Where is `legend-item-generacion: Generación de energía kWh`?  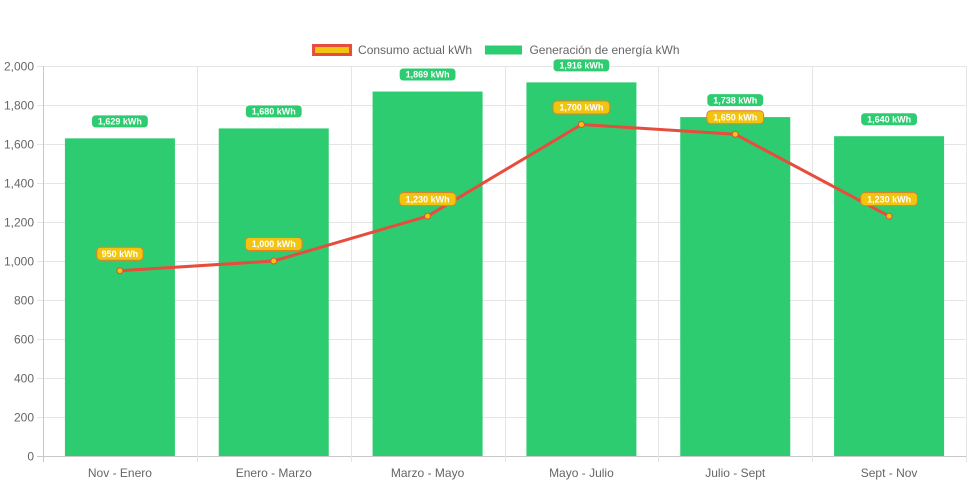
legend-item-generacion: Generación de energía kWh is located at coordinates (582, 50).